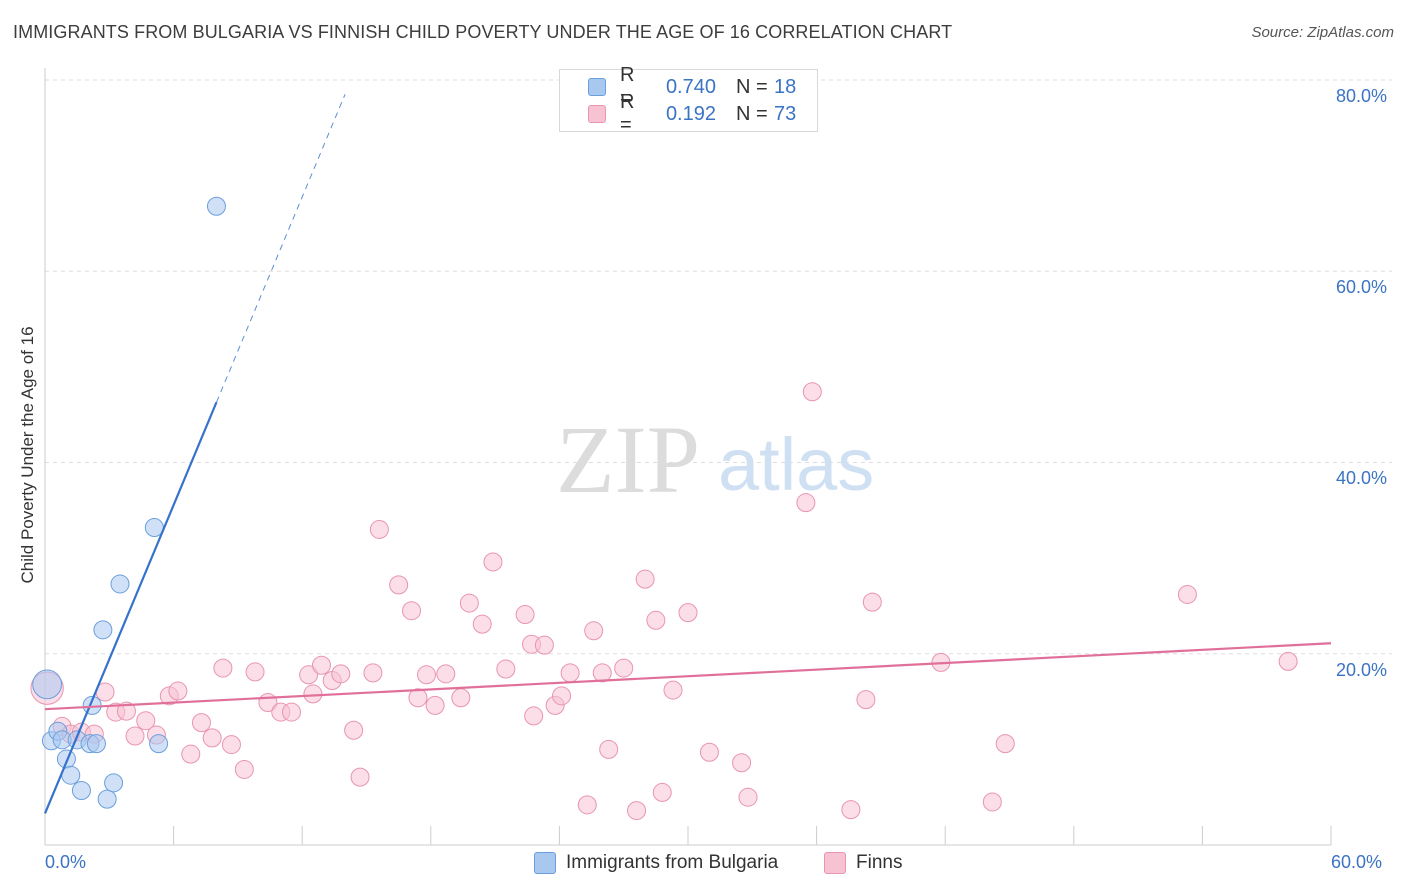  I want to click on bottom-legend-bulgaria: Immigrants from Bulgaria, so click(656, 863).